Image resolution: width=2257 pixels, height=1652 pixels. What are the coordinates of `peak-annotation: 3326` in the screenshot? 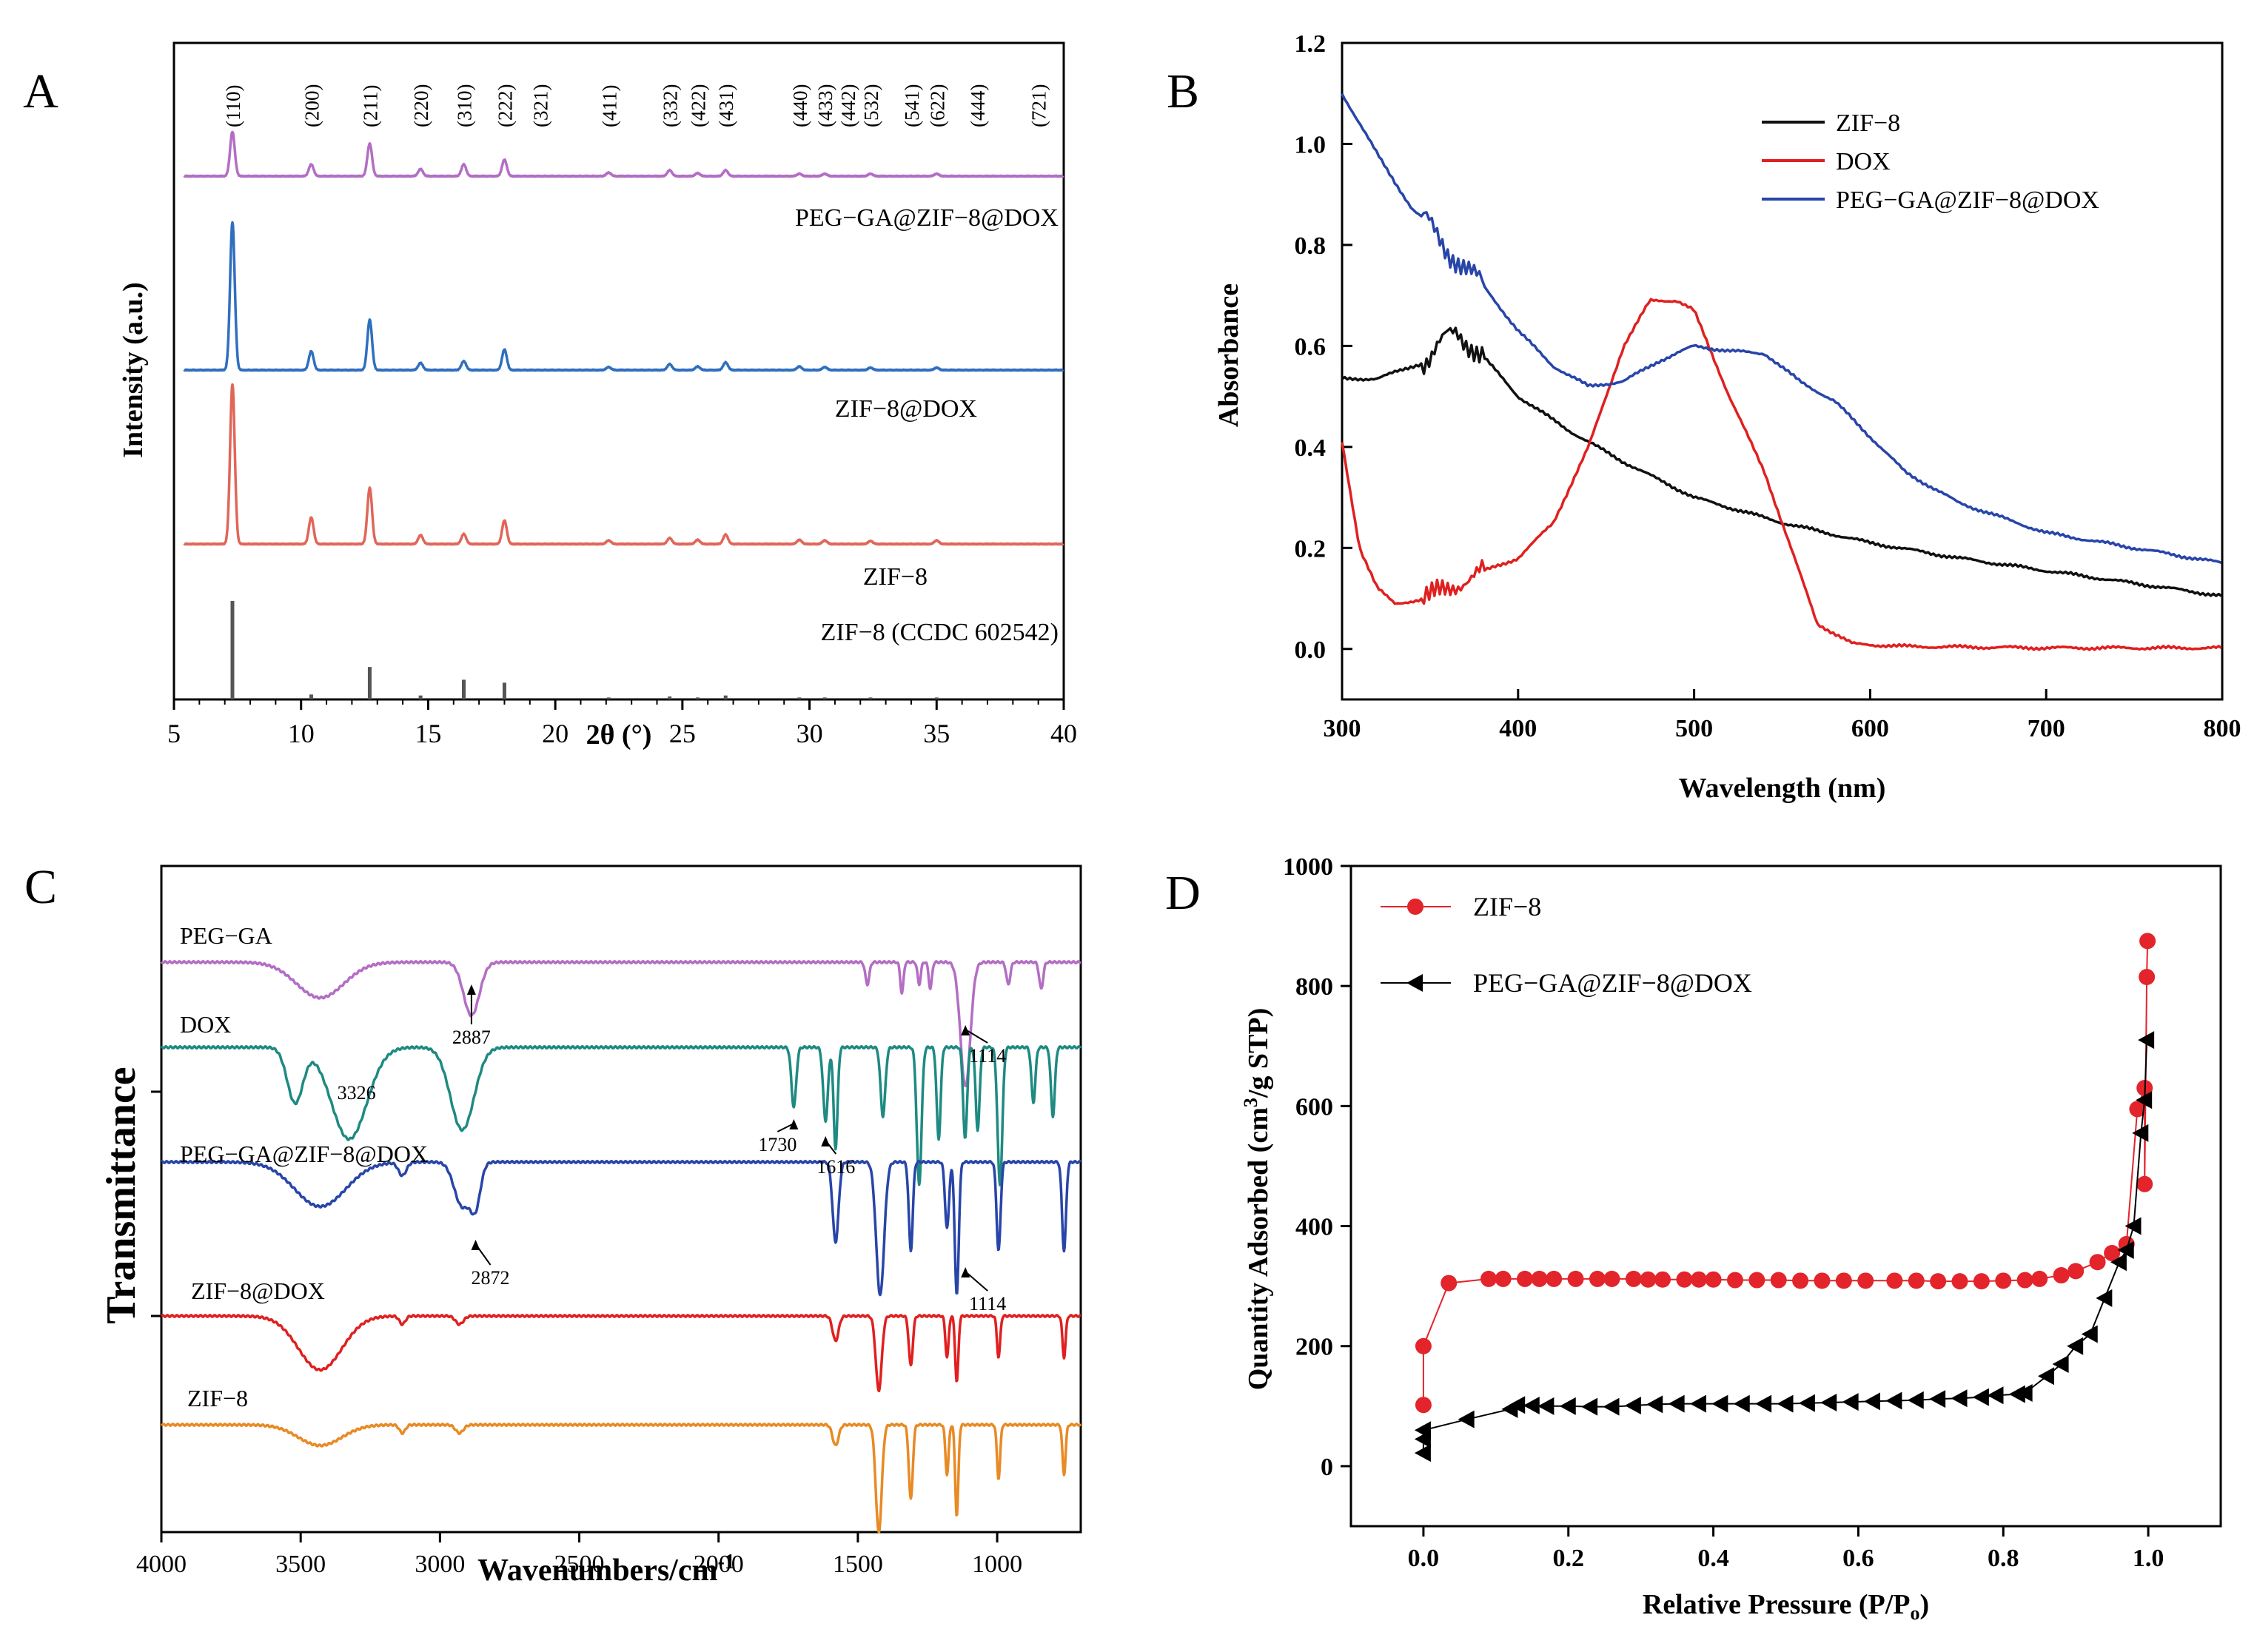 It's located at (357, 1093).